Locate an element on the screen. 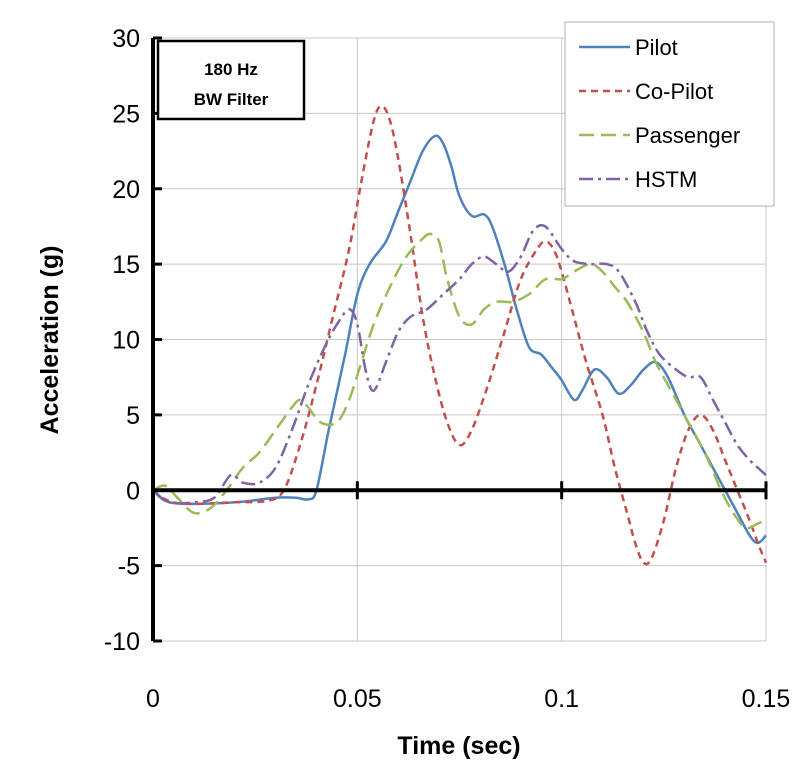 Image resolution: width=798 pixels, height=767 pixels. y-tick-label: -10 is located at coordinates (122, 642).